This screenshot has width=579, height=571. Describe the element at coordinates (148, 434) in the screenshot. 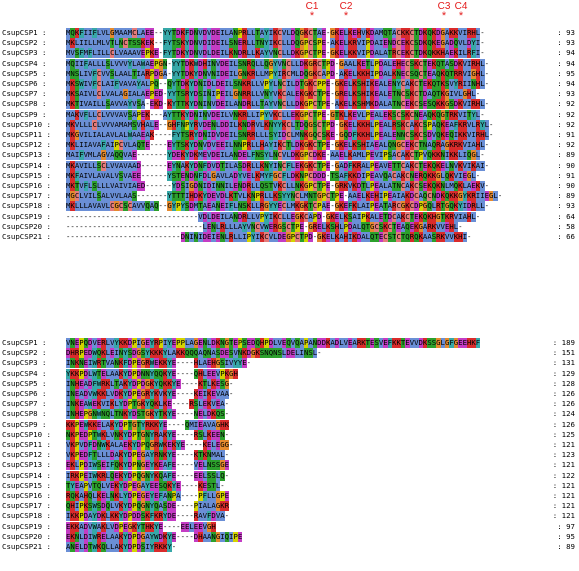

I see `sequence-residues: NKPEDPTWKLVNKYDPTGNYRAKYE----RSLKEEN-` at that location.